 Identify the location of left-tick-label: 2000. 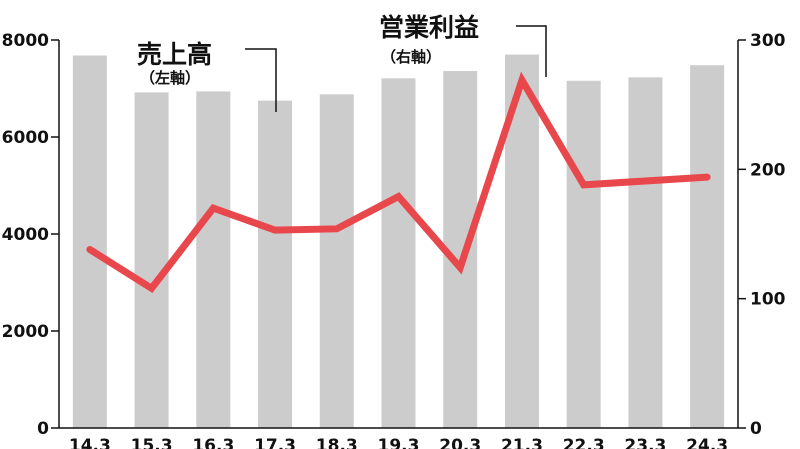
(25, 332).